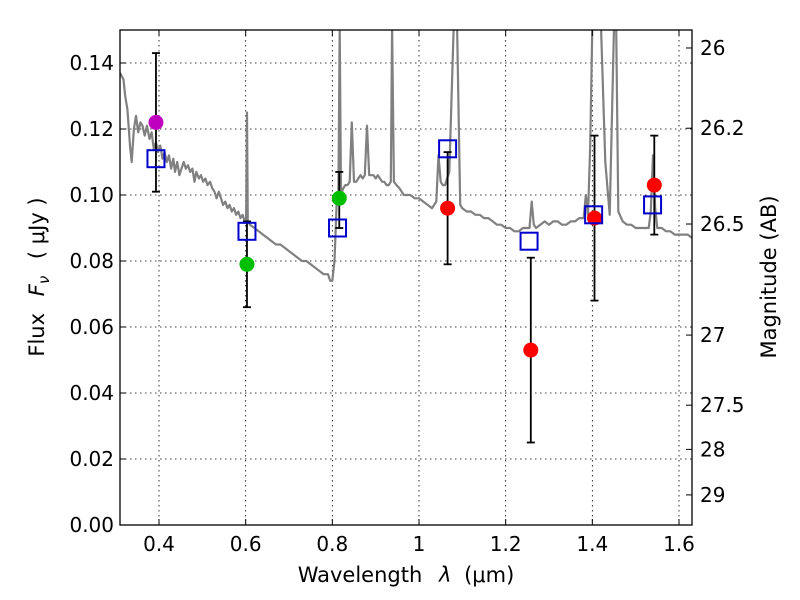 Image resolution: width=800 pixels, height=600 pixels. What do you see at coordinates (506, 544) in the screenshot?
I see `x-tick-label: 1.2` at bounding box center [506, 544].